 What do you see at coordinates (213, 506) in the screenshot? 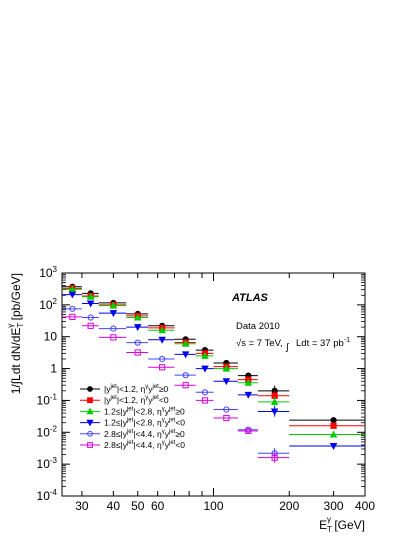
I see `x-tick-label: 100` at bounding box center [213, 506].